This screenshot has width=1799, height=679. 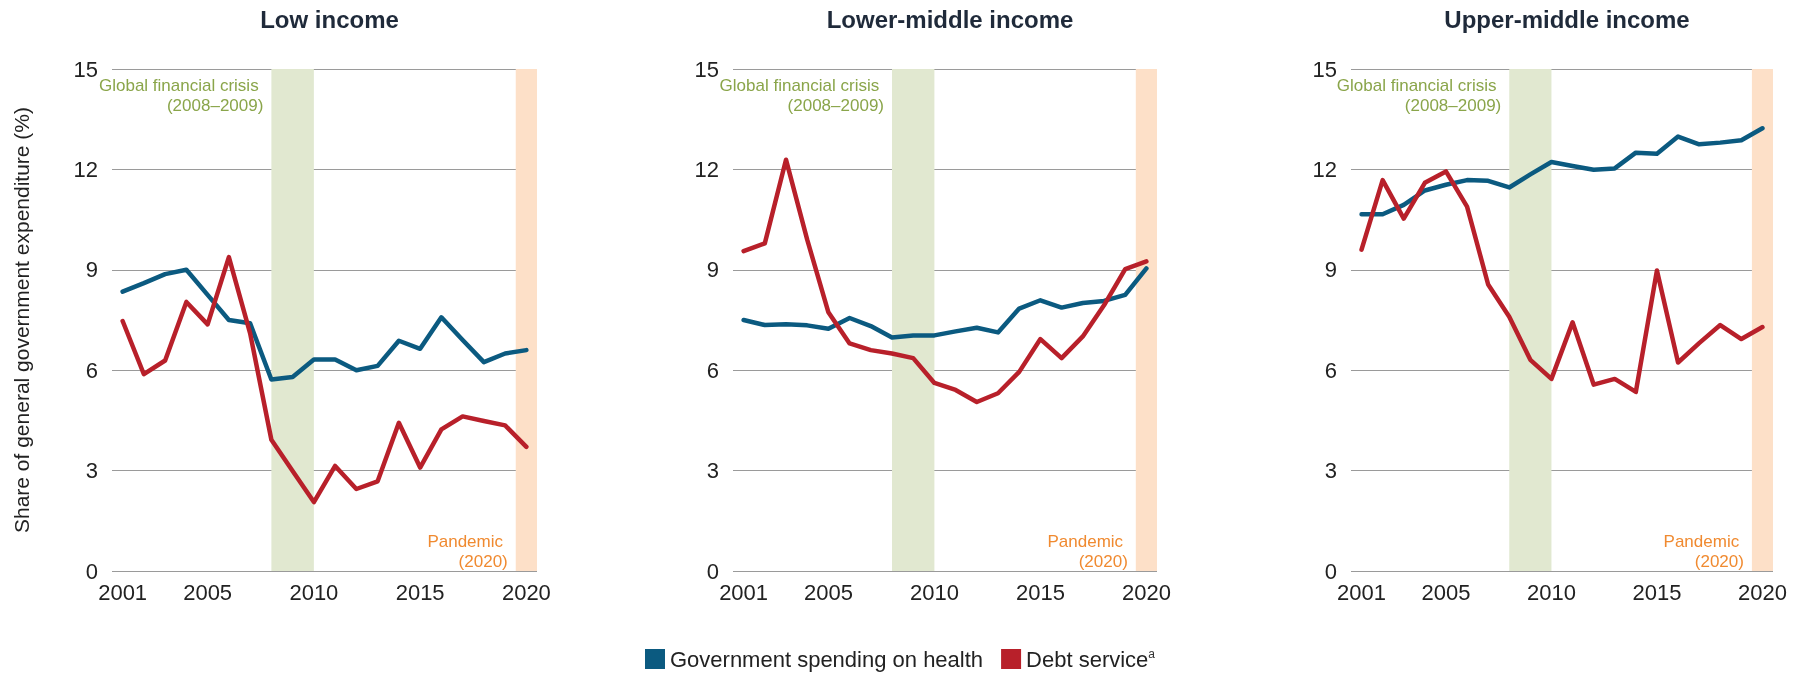 I want to click on chart-title: Low income, so click(x=329, y=19).